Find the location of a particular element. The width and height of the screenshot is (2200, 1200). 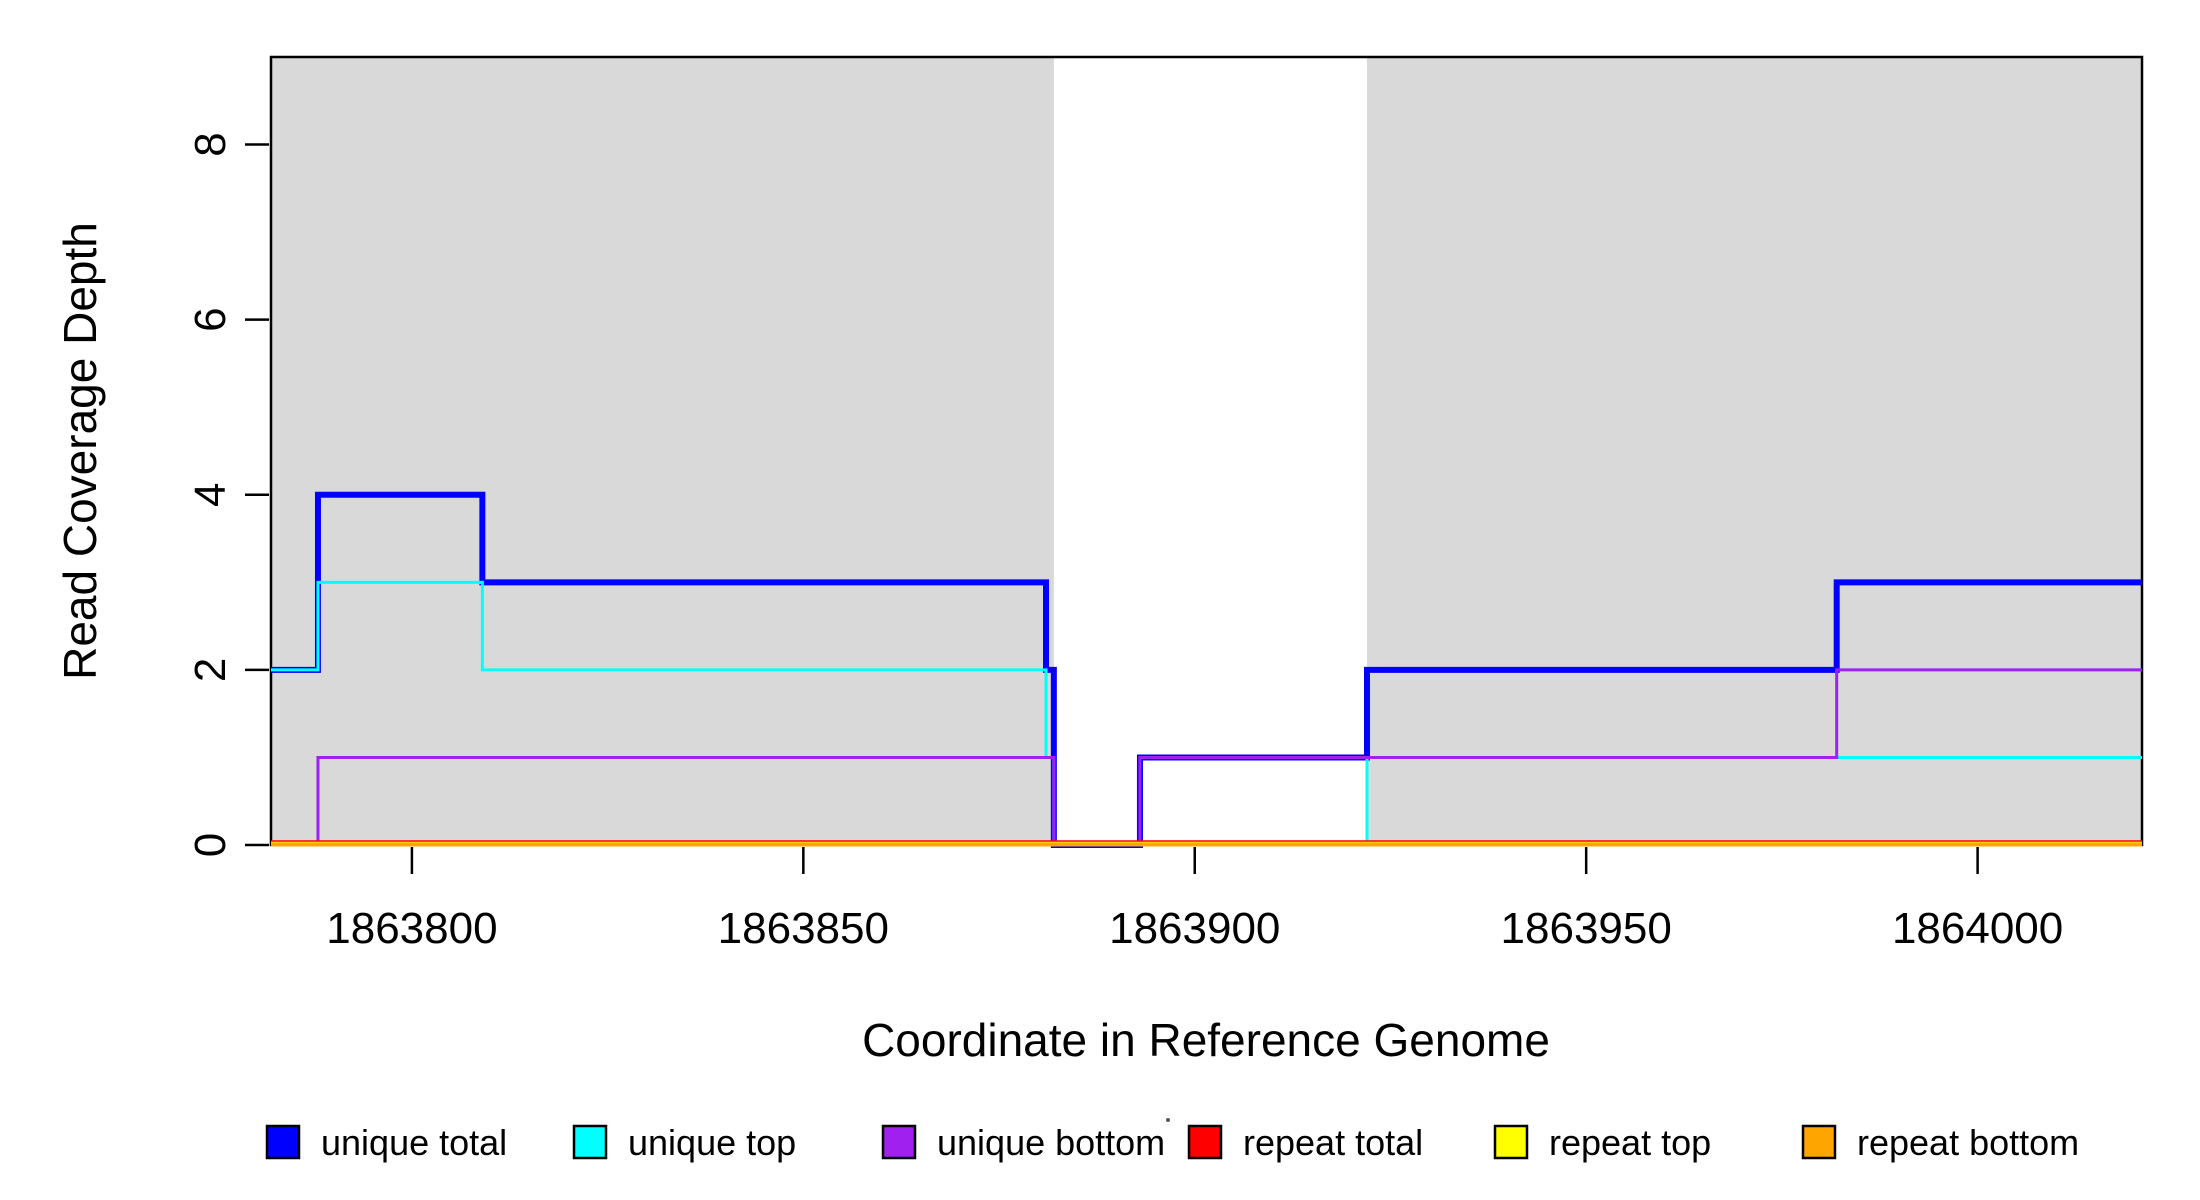

legend-label-unique-total: unique total is located at coordinates (414, 1142).